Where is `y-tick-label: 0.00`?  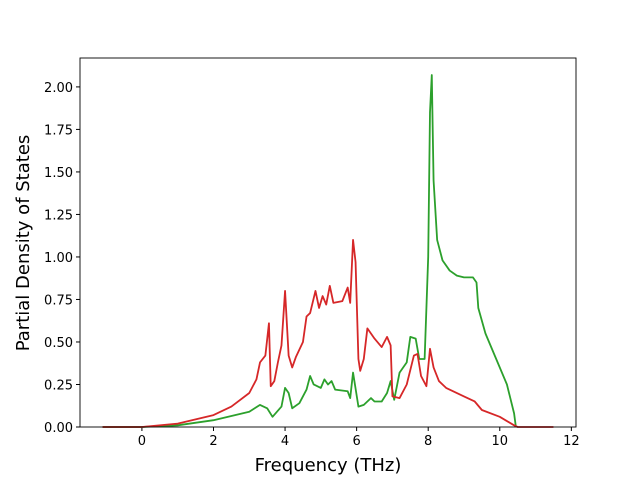 y-tick-label: 0.00 is located at coordinates (58, 428).